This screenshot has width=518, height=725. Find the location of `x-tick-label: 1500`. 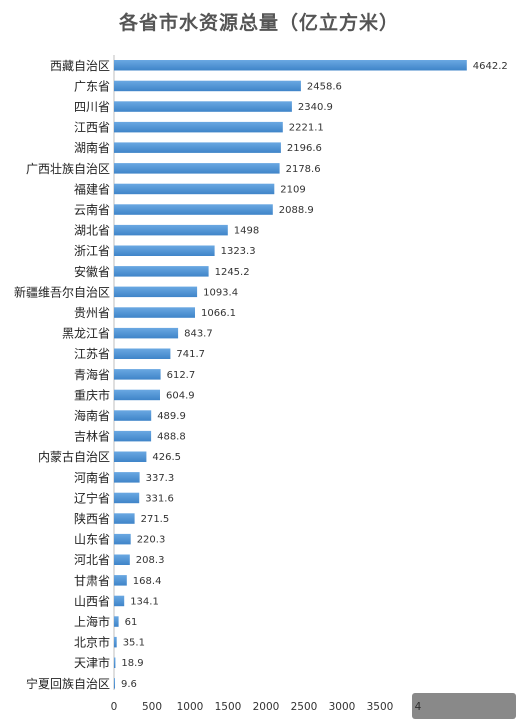

x-tick-label: 1500 is located at coordinates (228, 707).